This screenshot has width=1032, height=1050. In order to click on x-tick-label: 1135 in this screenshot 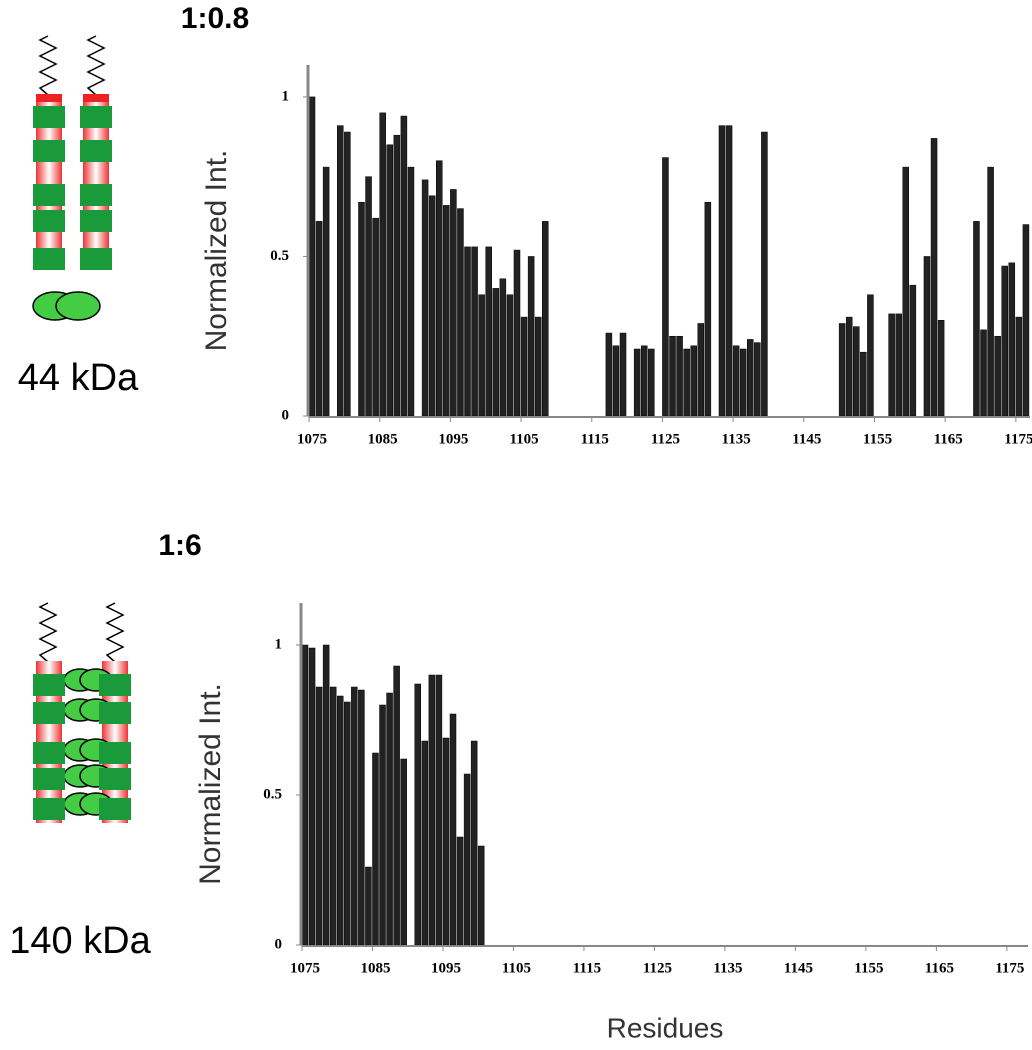, I will do `click(727, 968)`.